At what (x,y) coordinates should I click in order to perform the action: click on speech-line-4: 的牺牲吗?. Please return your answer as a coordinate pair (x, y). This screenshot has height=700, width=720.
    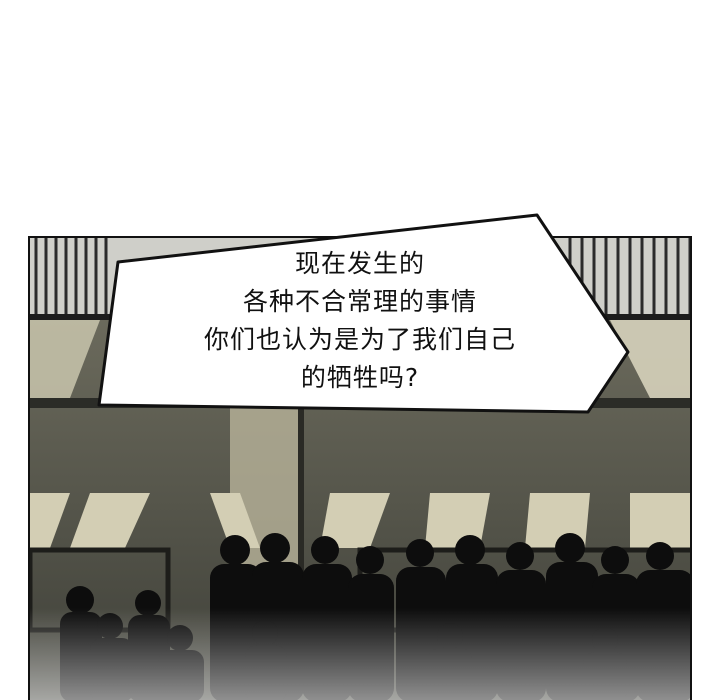
    Looking at the image, I should click on (360, 377).